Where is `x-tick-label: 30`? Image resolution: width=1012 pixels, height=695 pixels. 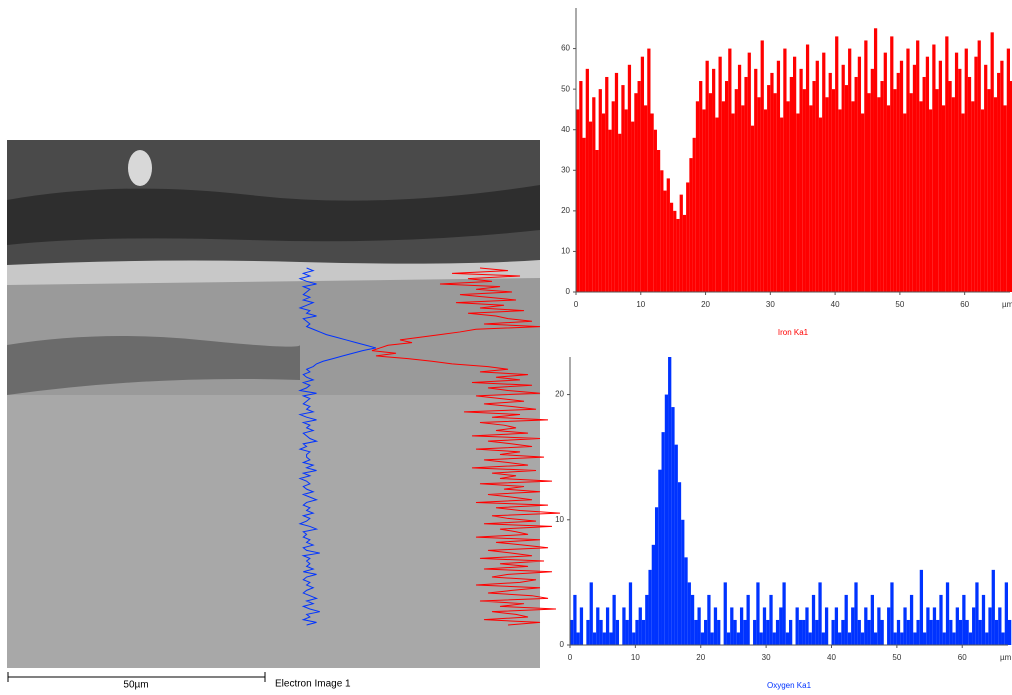 x-tick-label: 30 is located at coordinates (766, 657).